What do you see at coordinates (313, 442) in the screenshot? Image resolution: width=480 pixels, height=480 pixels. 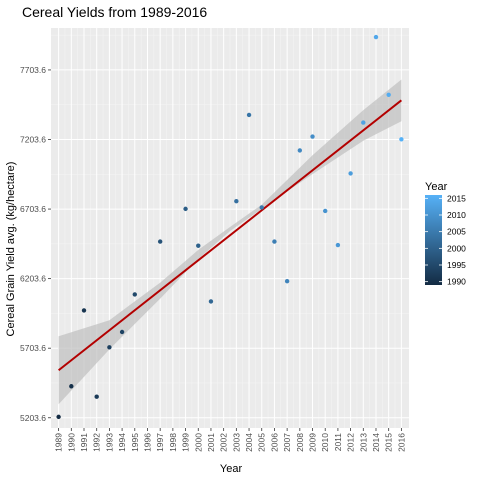 I see `x-tick-label: 2009` at bounding box center [313, 442].